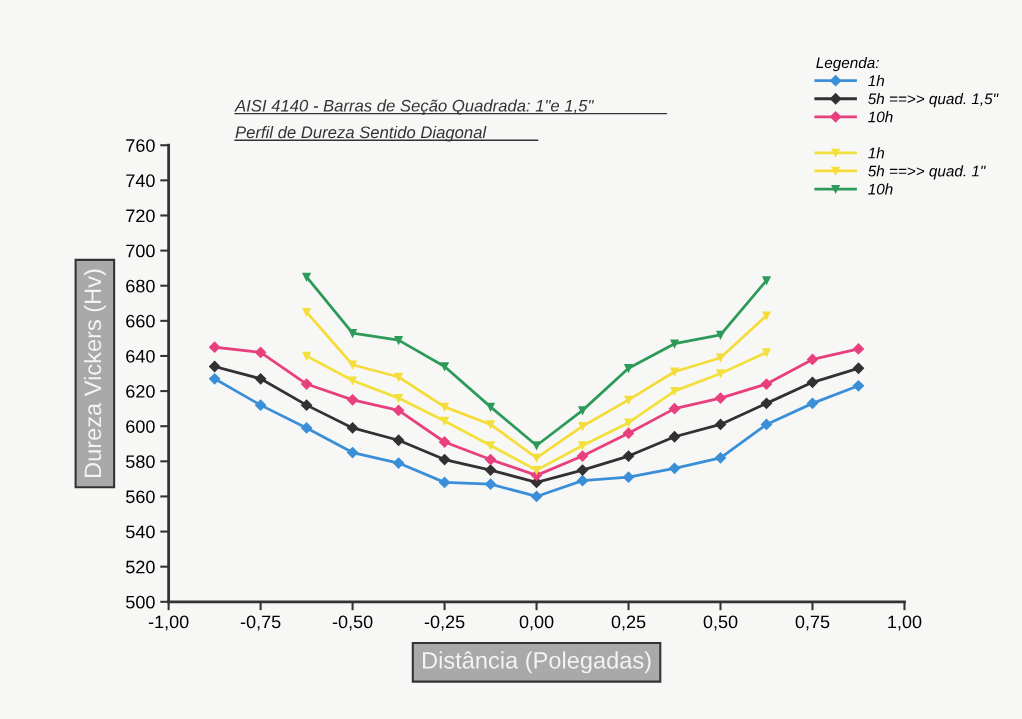  Describe the element at coordinates (140, 602) in the screenshot. I see `y-tick-label: 500` at that location.